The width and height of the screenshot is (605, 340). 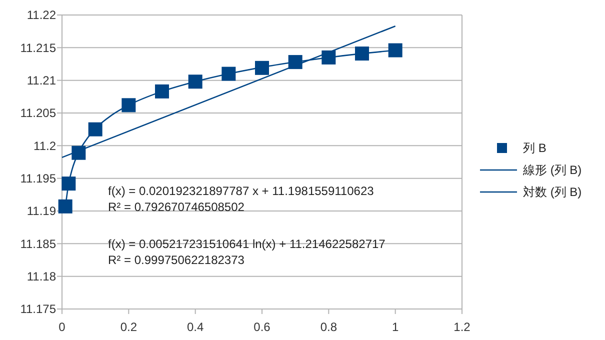 I want to click on y-tick-label: 11.195, so click(x=38, y=179).